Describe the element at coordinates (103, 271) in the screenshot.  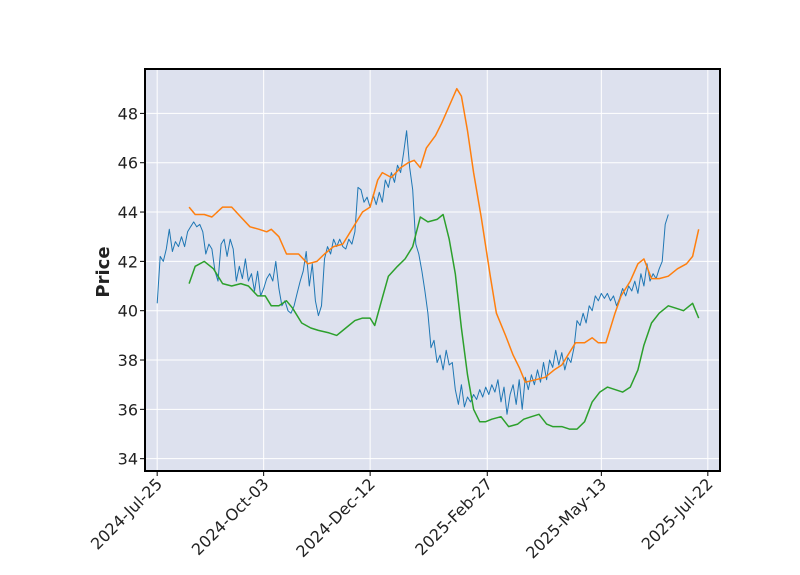
I see `y-axis-title: Price` at that location.